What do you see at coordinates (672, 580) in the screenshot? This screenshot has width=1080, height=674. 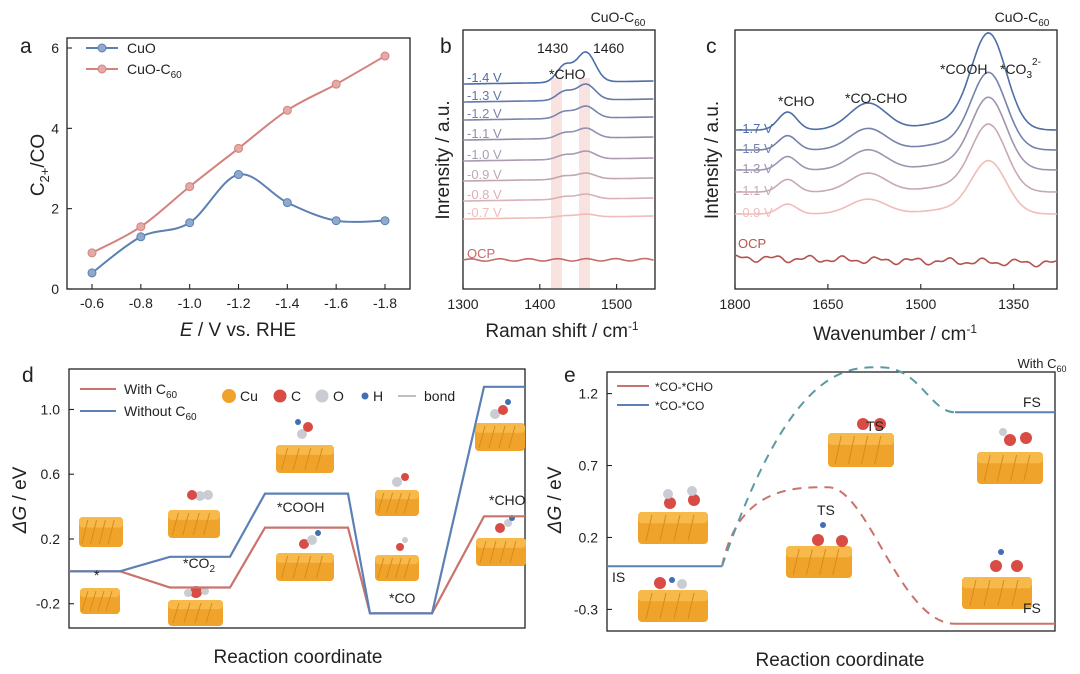 I see `h-atom` at bounding box center [672, 580].